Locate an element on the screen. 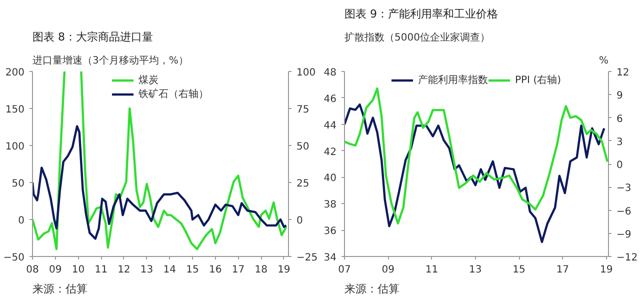 The image size is (640, 301). y-tick-label: 150 is located at coordinates (15, 110).